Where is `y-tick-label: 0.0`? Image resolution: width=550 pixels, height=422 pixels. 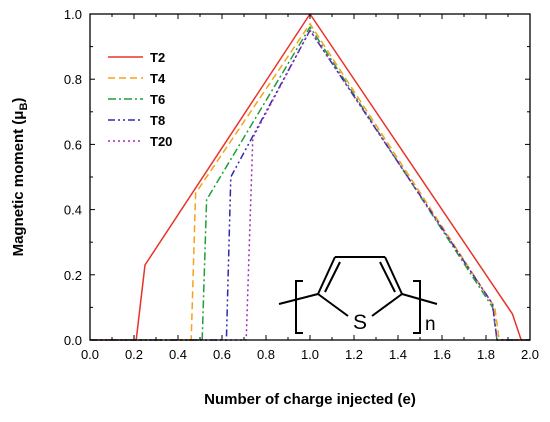
y-tick-label: 0.0 is located at coordinates (73, 340).